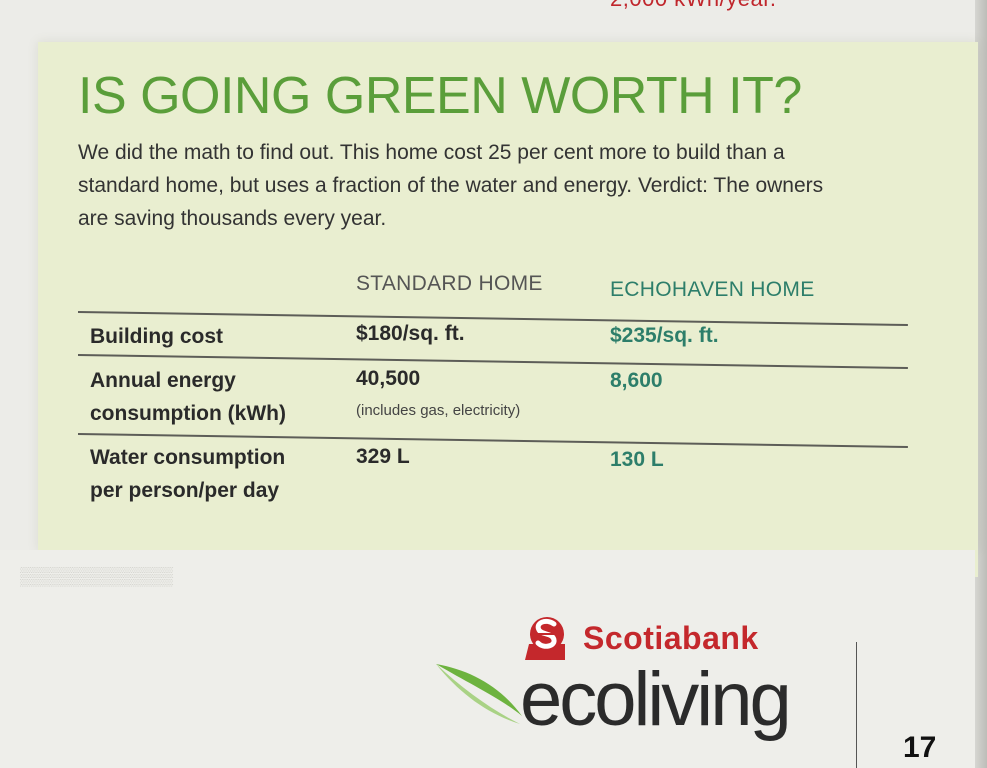  What do you see at coordinates (693, 6) in the screenshot?
I see `previous-section-fragment: 2,000 kWh/year.` at bounding box center [693, 6].